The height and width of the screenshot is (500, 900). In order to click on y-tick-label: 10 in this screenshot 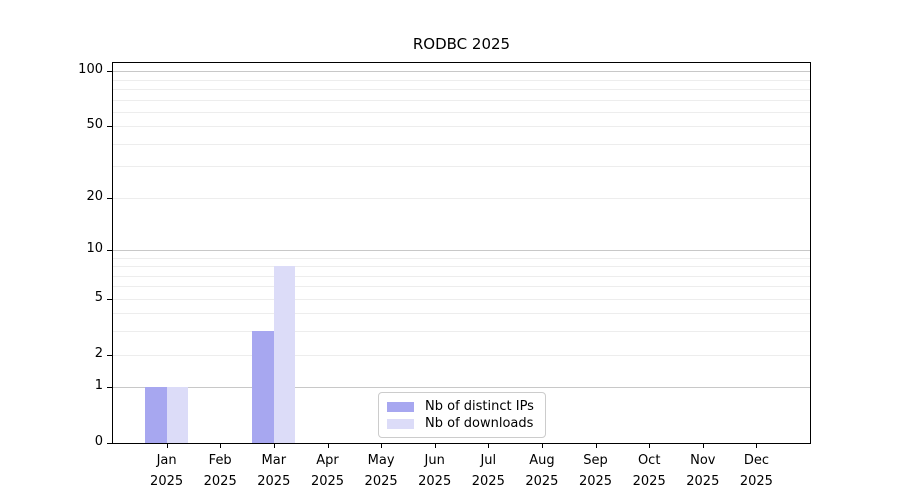, I will do `click(94, 248)`.